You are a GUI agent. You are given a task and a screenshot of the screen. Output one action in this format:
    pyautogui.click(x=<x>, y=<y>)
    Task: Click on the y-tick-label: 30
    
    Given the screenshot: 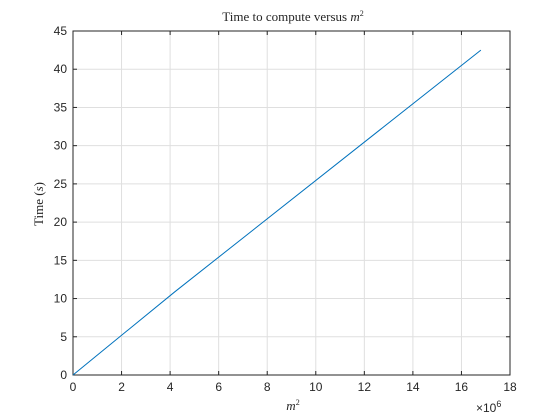 What is the action you would take?
    pyautogui.click(x=61, y=146)
    